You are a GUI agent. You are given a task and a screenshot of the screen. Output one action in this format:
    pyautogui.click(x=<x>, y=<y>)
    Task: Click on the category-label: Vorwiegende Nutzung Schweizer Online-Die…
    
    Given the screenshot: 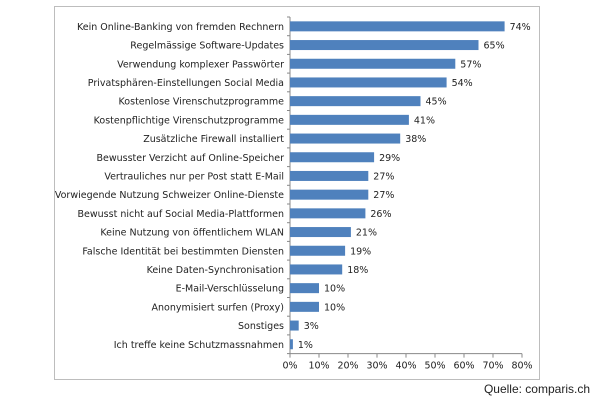 What is the action you would take?
    pyautogui.click(x=169, y=195)
    